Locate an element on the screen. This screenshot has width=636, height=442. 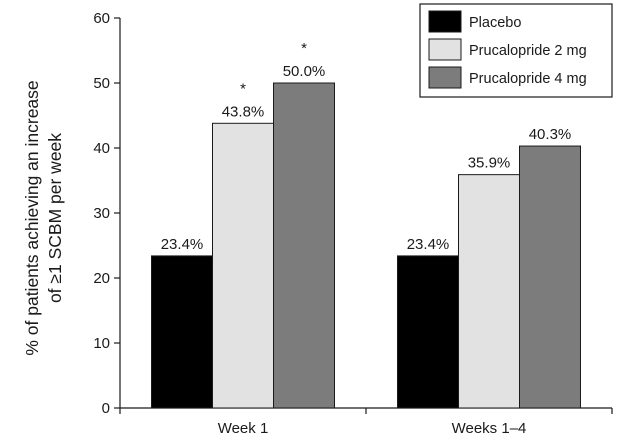
y-tick-label: 30 is located at coordinates (101, 213).